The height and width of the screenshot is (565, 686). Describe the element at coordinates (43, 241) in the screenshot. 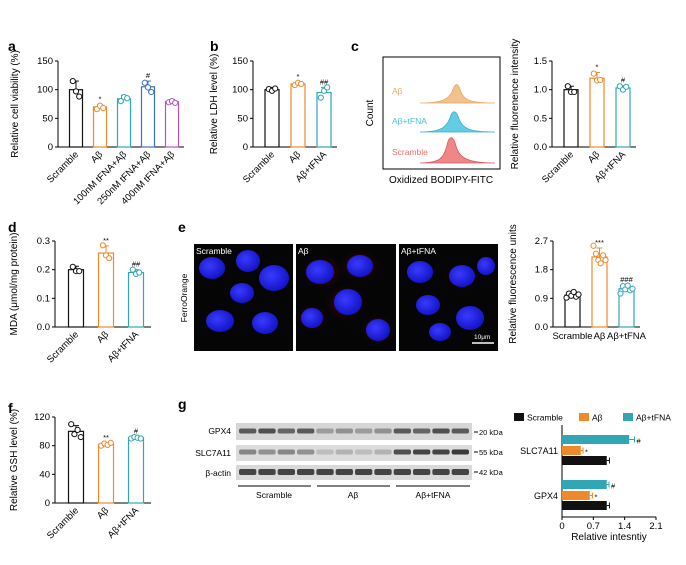

I see `y-tick-label: 0.3` at that location.